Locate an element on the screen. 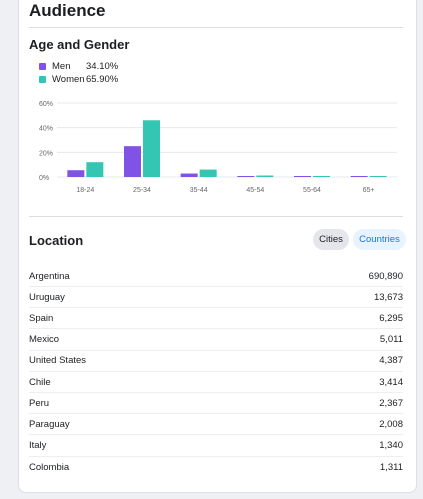 The width and height of the screenshot is (423, 499). location-row: United States 4,387 is located at coordinates (216, 361).